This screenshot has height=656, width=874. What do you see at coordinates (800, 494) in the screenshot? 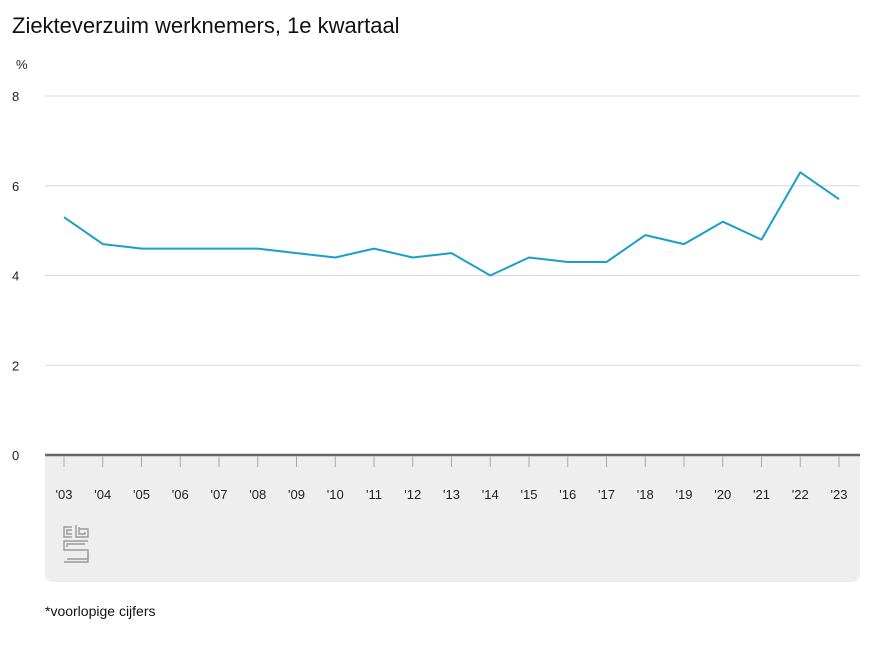
I see `x-tick-label: '22` at bounding box center [800, 494].